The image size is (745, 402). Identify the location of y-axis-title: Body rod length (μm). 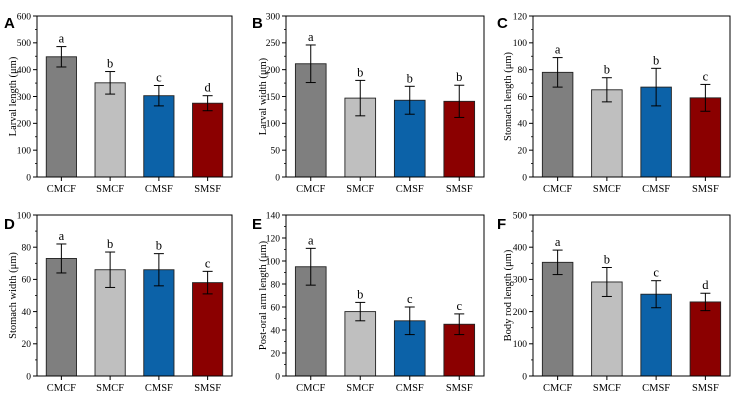
(508, 295).